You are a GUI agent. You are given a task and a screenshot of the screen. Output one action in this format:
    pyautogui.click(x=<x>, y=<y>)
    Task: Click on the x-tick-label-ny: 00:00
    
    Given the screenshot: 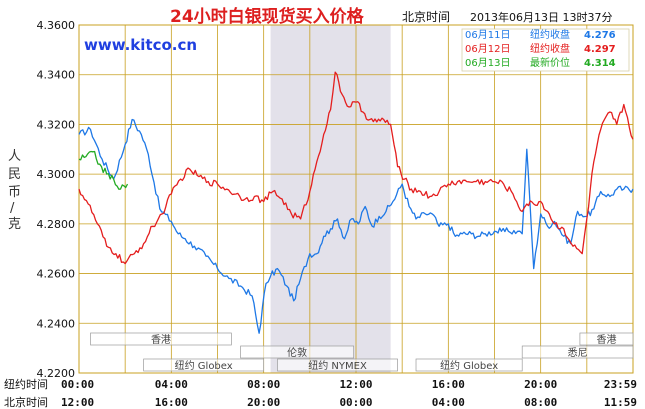 What is the action you would take?
    pyautogui.click(x=77, y=384)
    